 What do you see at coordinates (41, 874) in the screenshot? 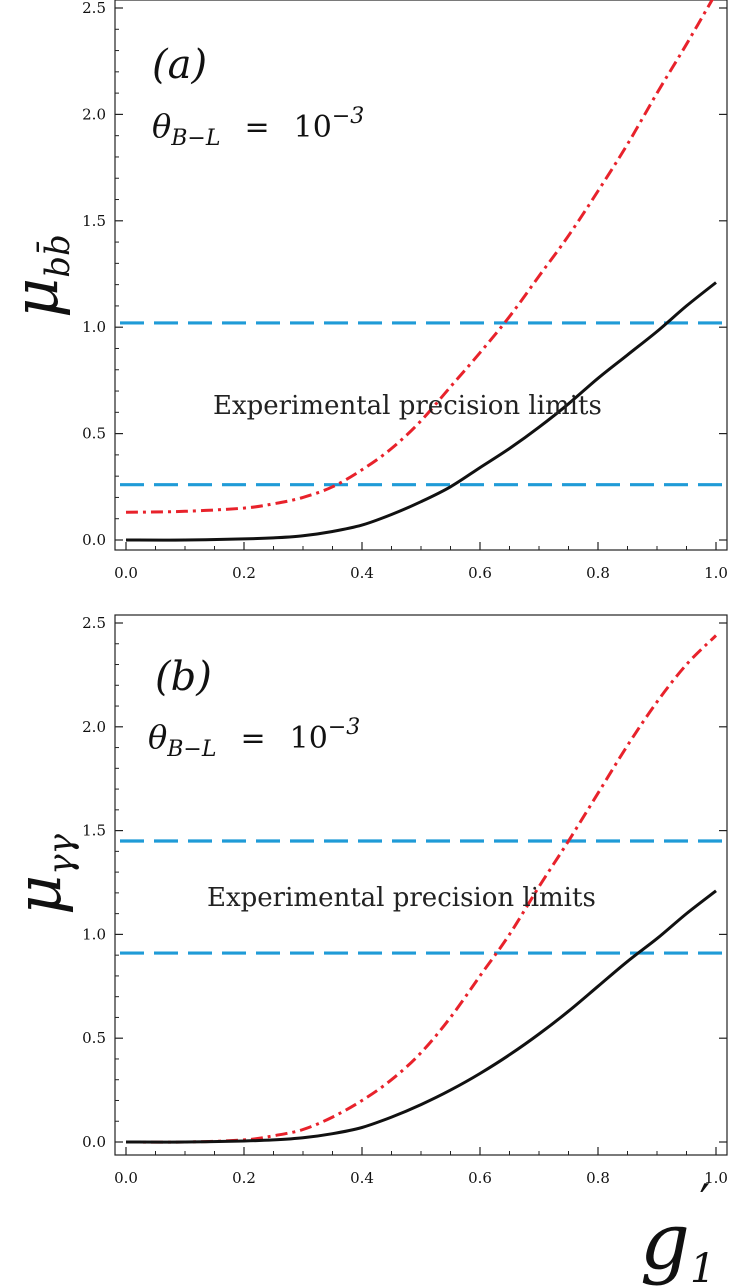
I see `panel-b-y-axis-label: μγγ` at bounding box center [41, 874].